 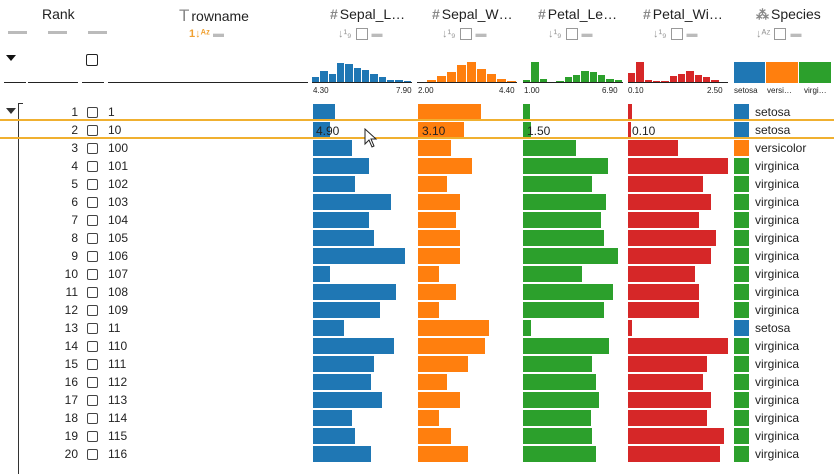 I want to click on species-summary-virginica, so click(x=815, y=72).